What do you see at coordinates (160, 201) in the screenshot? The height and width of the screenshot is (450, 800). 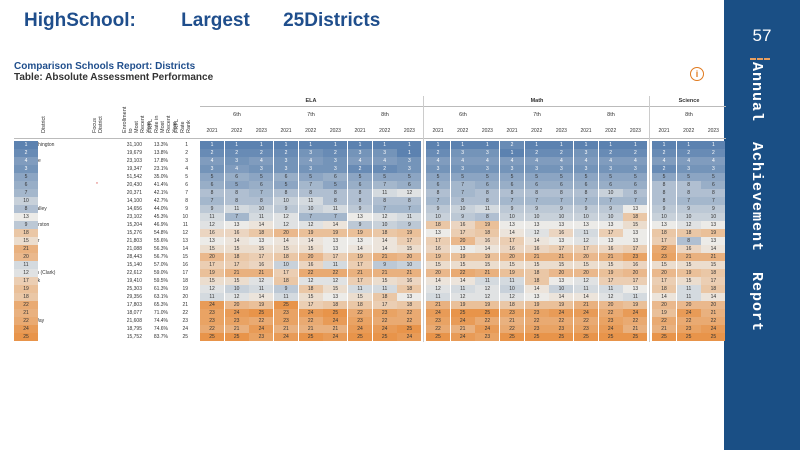 I see `frpl-rate-value: 42.7%` at bounding box center [160, 201].